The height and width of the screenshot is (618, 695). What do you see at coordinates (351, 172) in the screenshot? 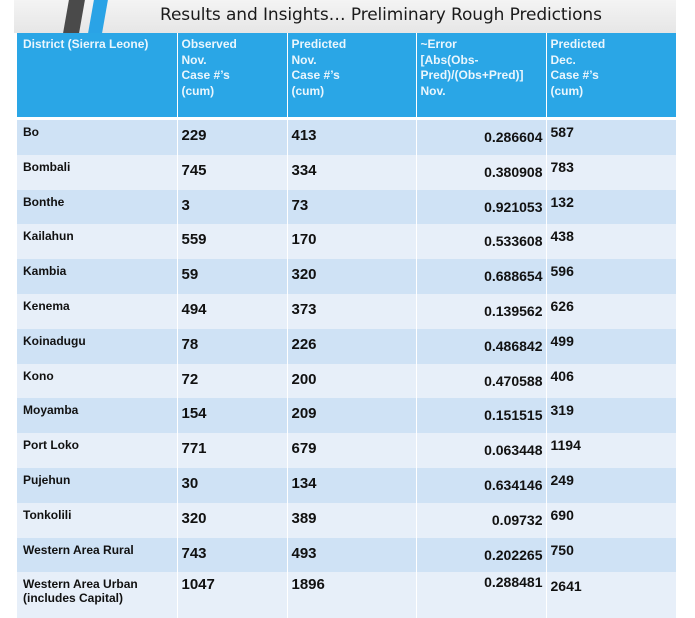
I see `cell-predicted-nov: 334` at bounding box center [351, 172].